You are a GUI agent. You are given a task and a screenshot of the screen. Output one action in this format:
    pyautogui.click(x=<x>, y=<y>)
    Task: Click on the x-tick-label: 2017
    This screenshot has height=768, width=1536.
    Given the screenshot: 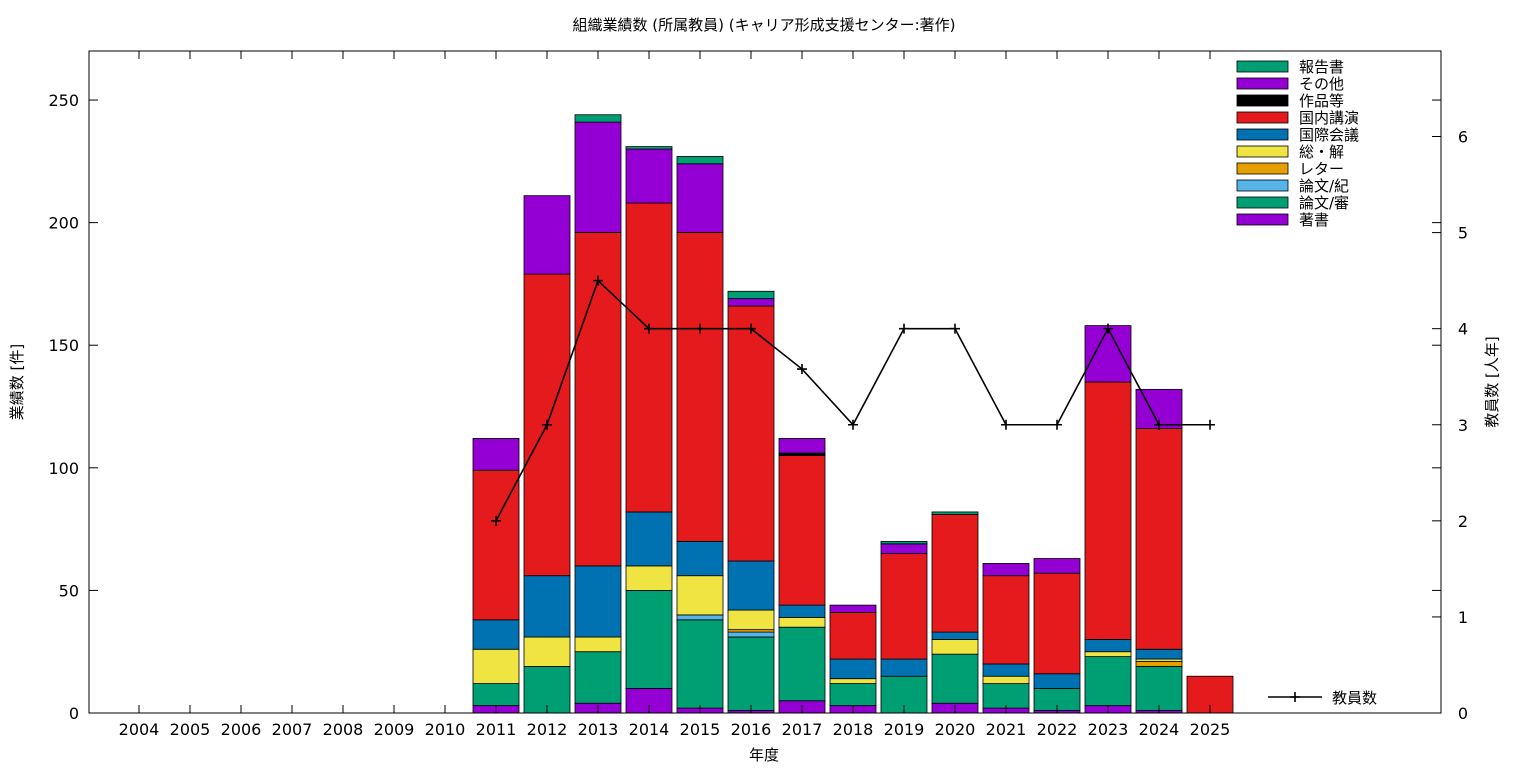 What is the action you would take?
    pyautogui.click(x=802, y=729)
    